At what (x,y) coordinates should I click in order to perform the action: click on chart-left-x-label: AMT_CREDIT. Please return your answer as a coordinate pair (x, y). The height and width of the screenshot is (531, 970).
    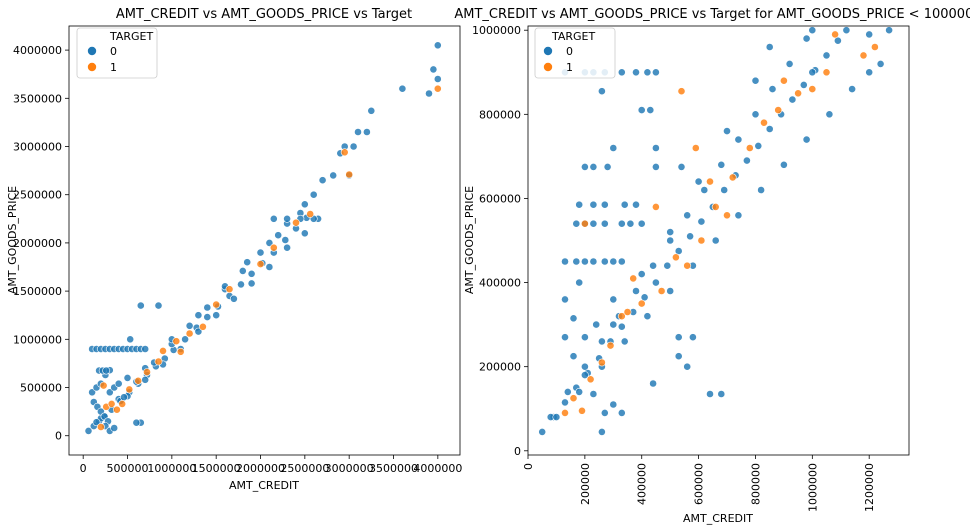
    Looking at the image, I should click on (264, 485).